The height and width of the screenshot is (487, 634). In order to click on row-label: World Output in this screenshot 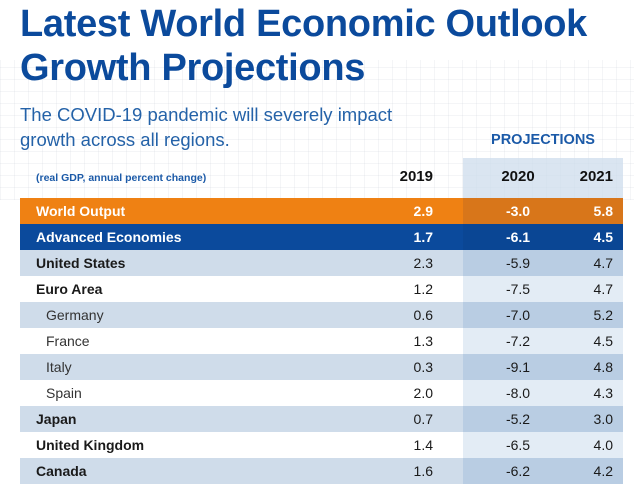, I will do `click(81, 211)`.